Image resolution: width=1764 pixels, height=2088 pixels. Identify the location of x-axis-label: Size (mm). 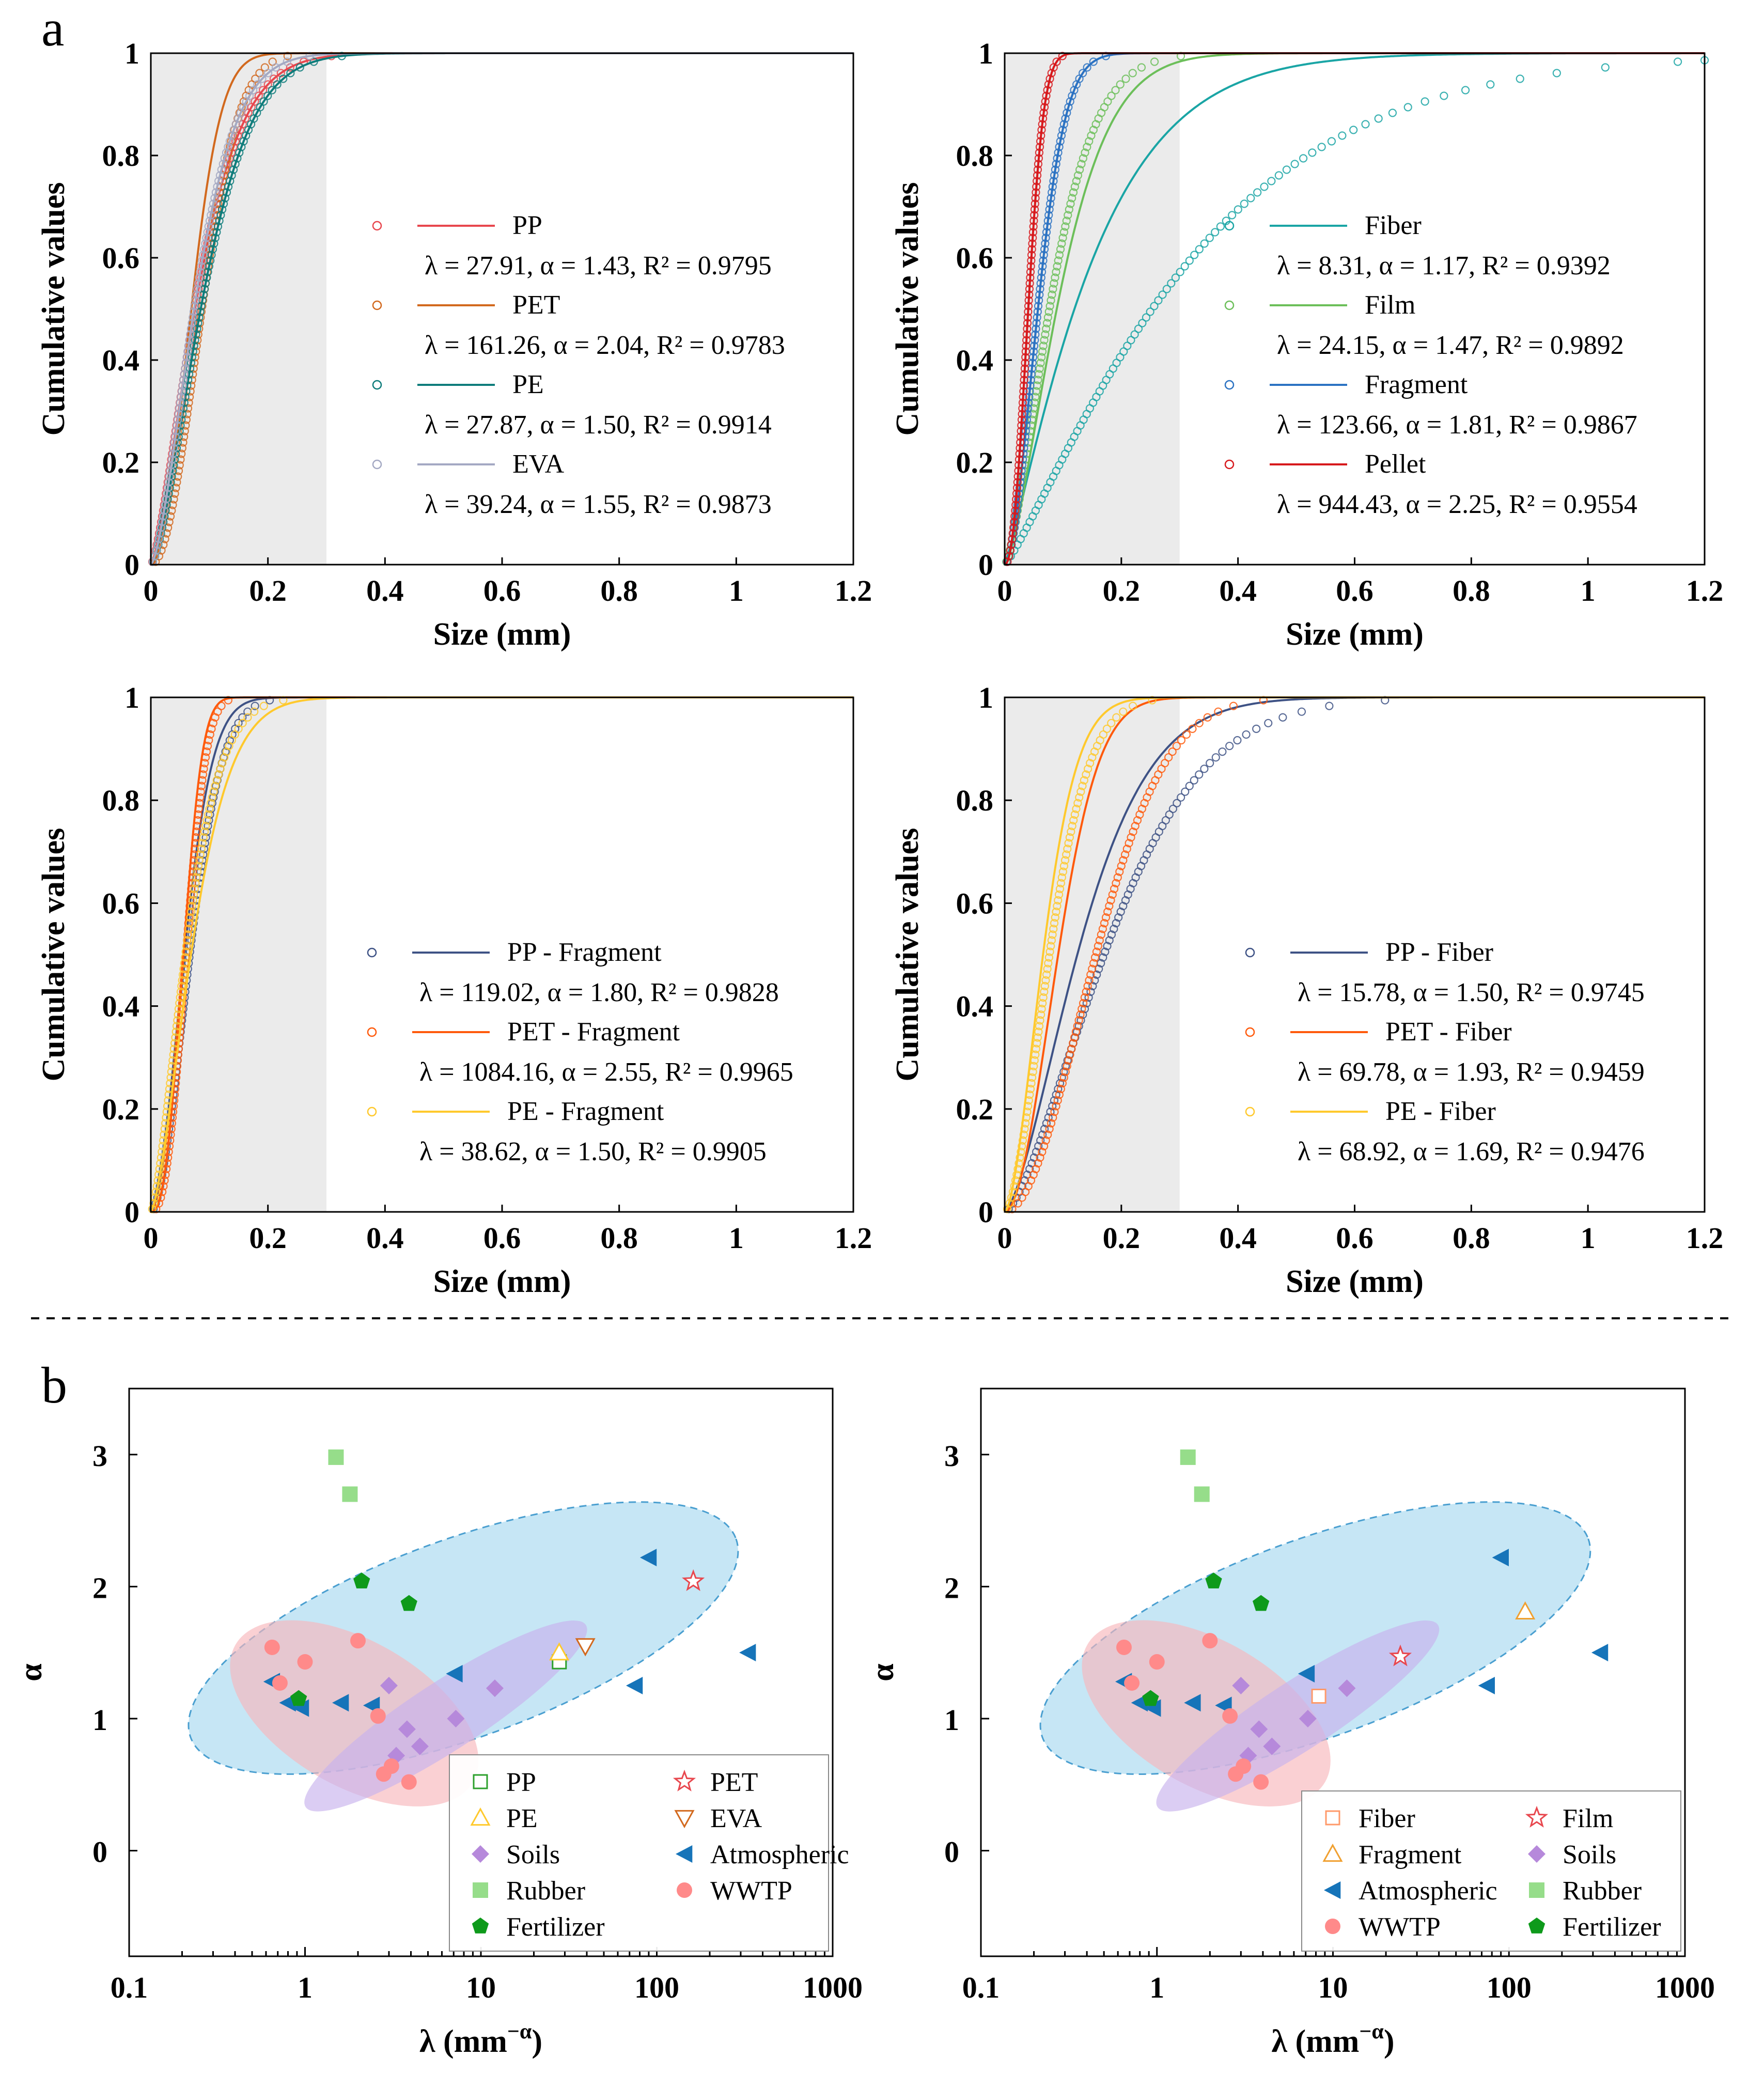
(1355, 634).